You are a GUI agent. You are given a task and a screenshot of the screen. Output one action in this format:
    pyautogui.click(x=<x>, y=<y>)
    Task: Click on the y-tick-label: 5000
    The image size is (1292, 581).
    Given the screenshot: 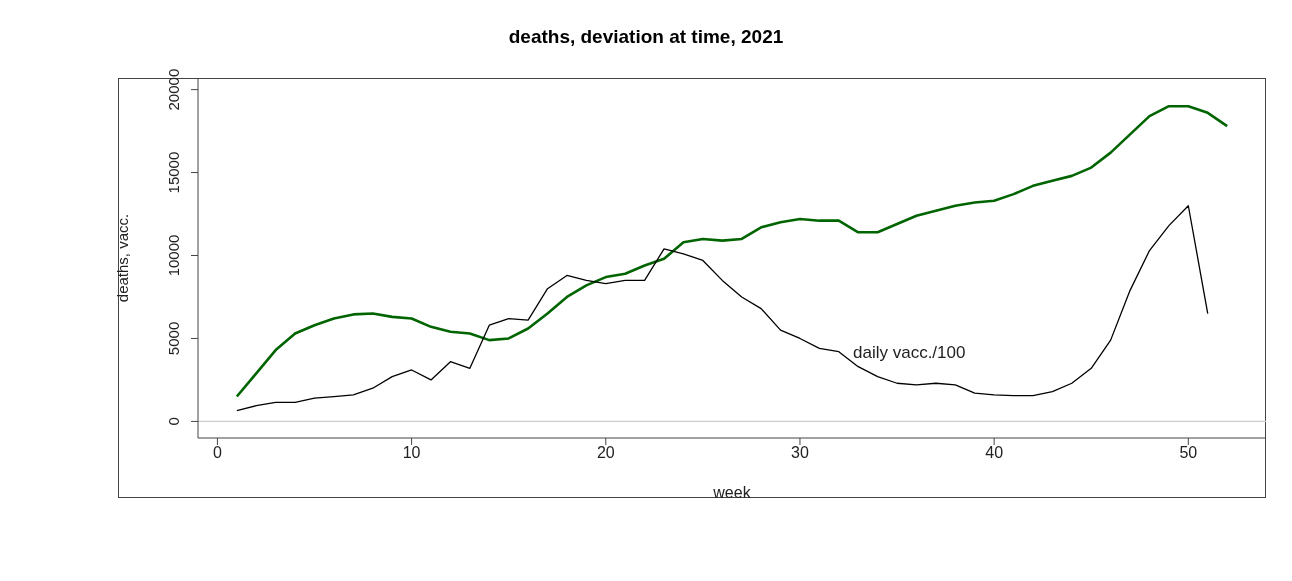 What is the action you would take?
    pyautogui.click(x=173, y=338)
    